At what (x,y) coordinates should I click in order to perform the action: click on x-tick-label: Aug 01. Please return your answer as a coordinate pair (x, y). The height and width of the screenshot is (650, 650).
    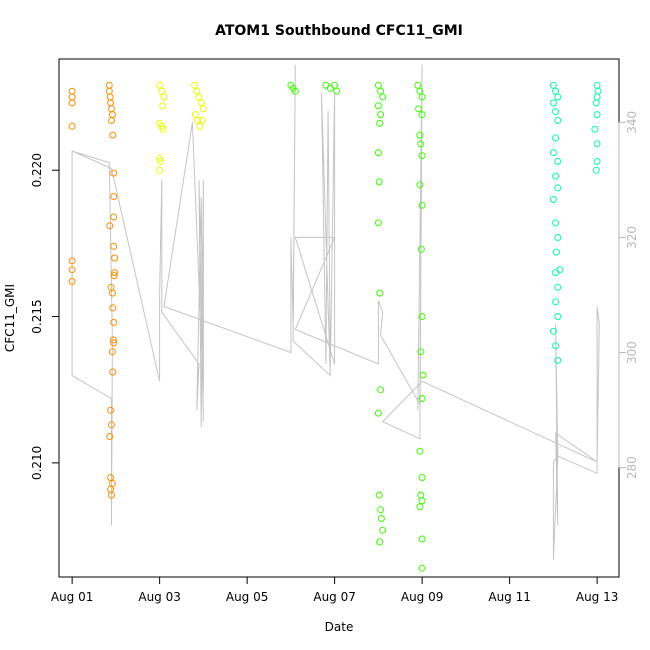
    Looking at the image, I should click on (72, 597).